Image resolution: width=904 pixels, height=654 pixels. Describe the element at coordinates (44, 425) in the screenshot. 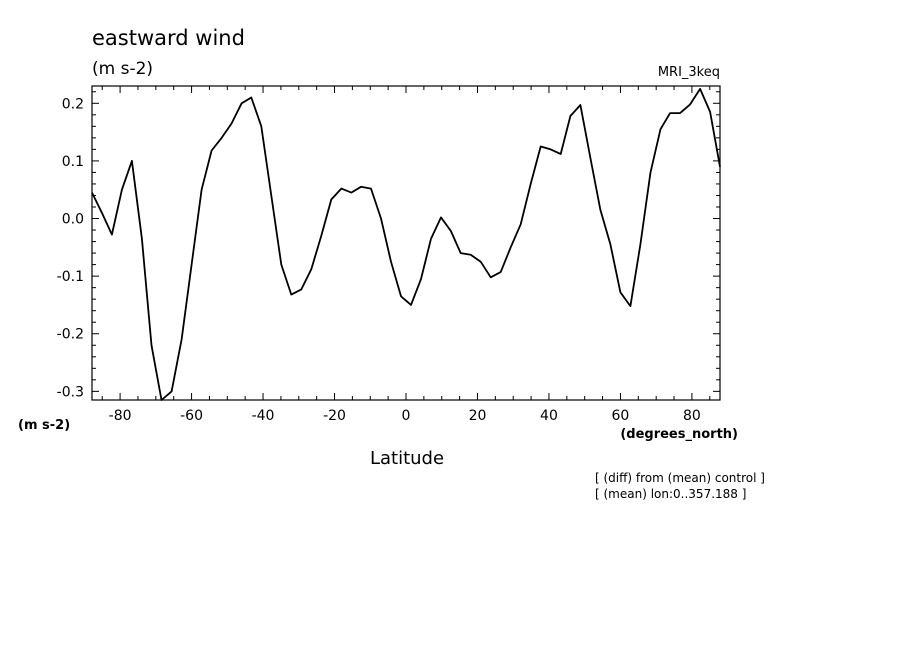

I see `y-unit-label: (m s-2)` at that location.